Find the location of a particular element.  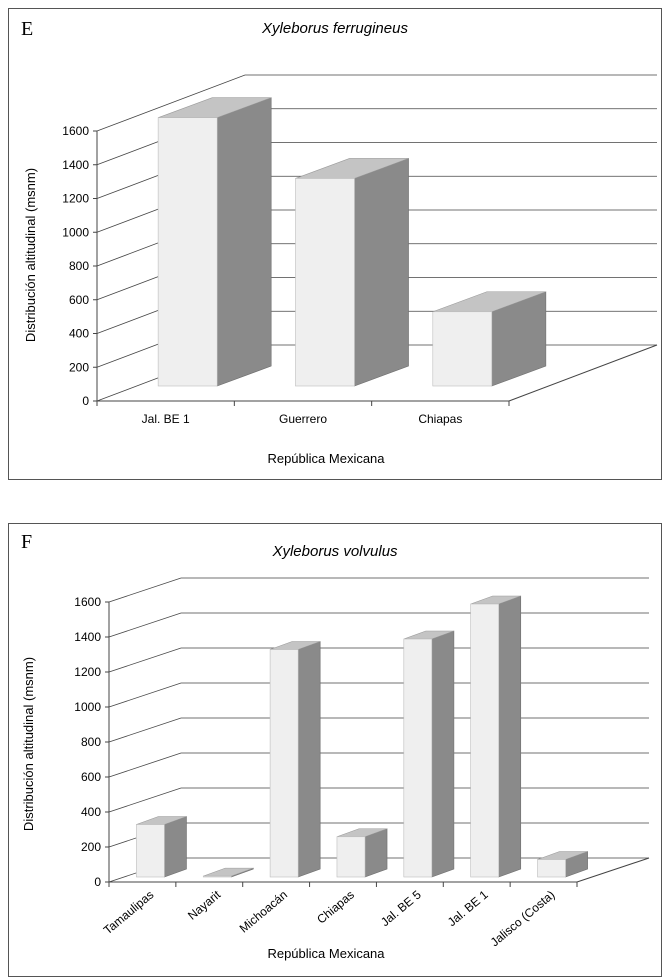

panel-letter-e: E is located at coordinates (27, 29).